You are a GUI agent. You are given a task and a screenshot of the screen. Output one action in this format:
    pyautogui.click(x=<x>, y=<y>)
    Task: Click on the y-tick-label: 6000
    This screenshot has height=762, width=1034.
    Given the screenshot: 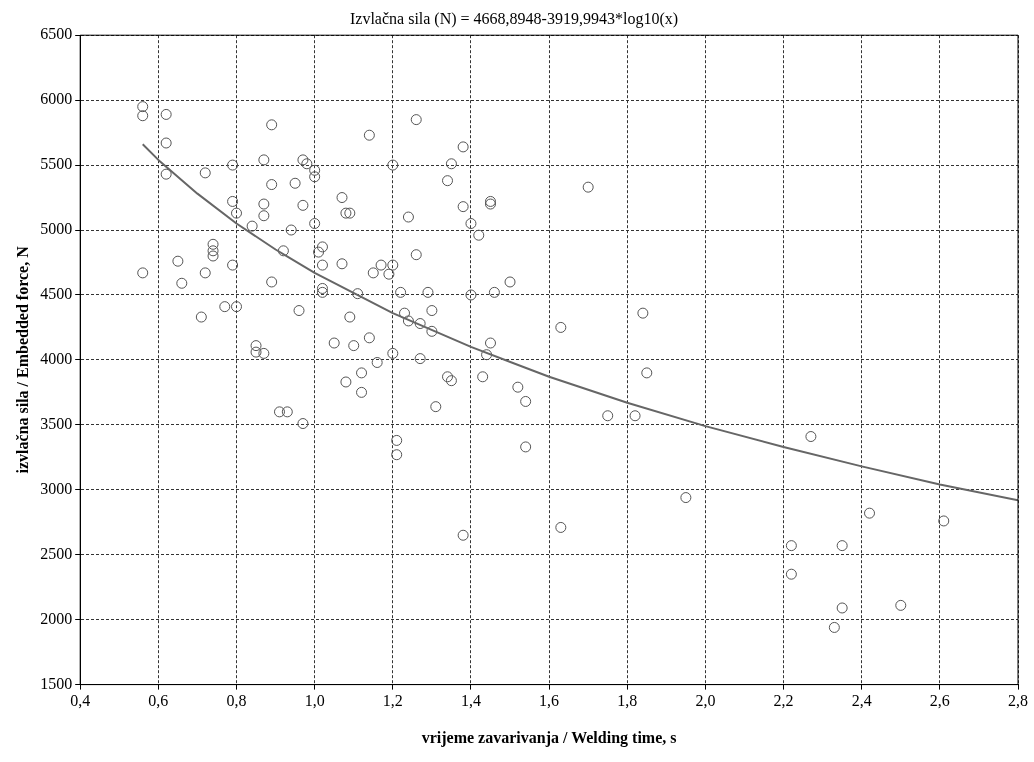 What is the action you would take?
    pyautogui.click(x=56, y=99)
    